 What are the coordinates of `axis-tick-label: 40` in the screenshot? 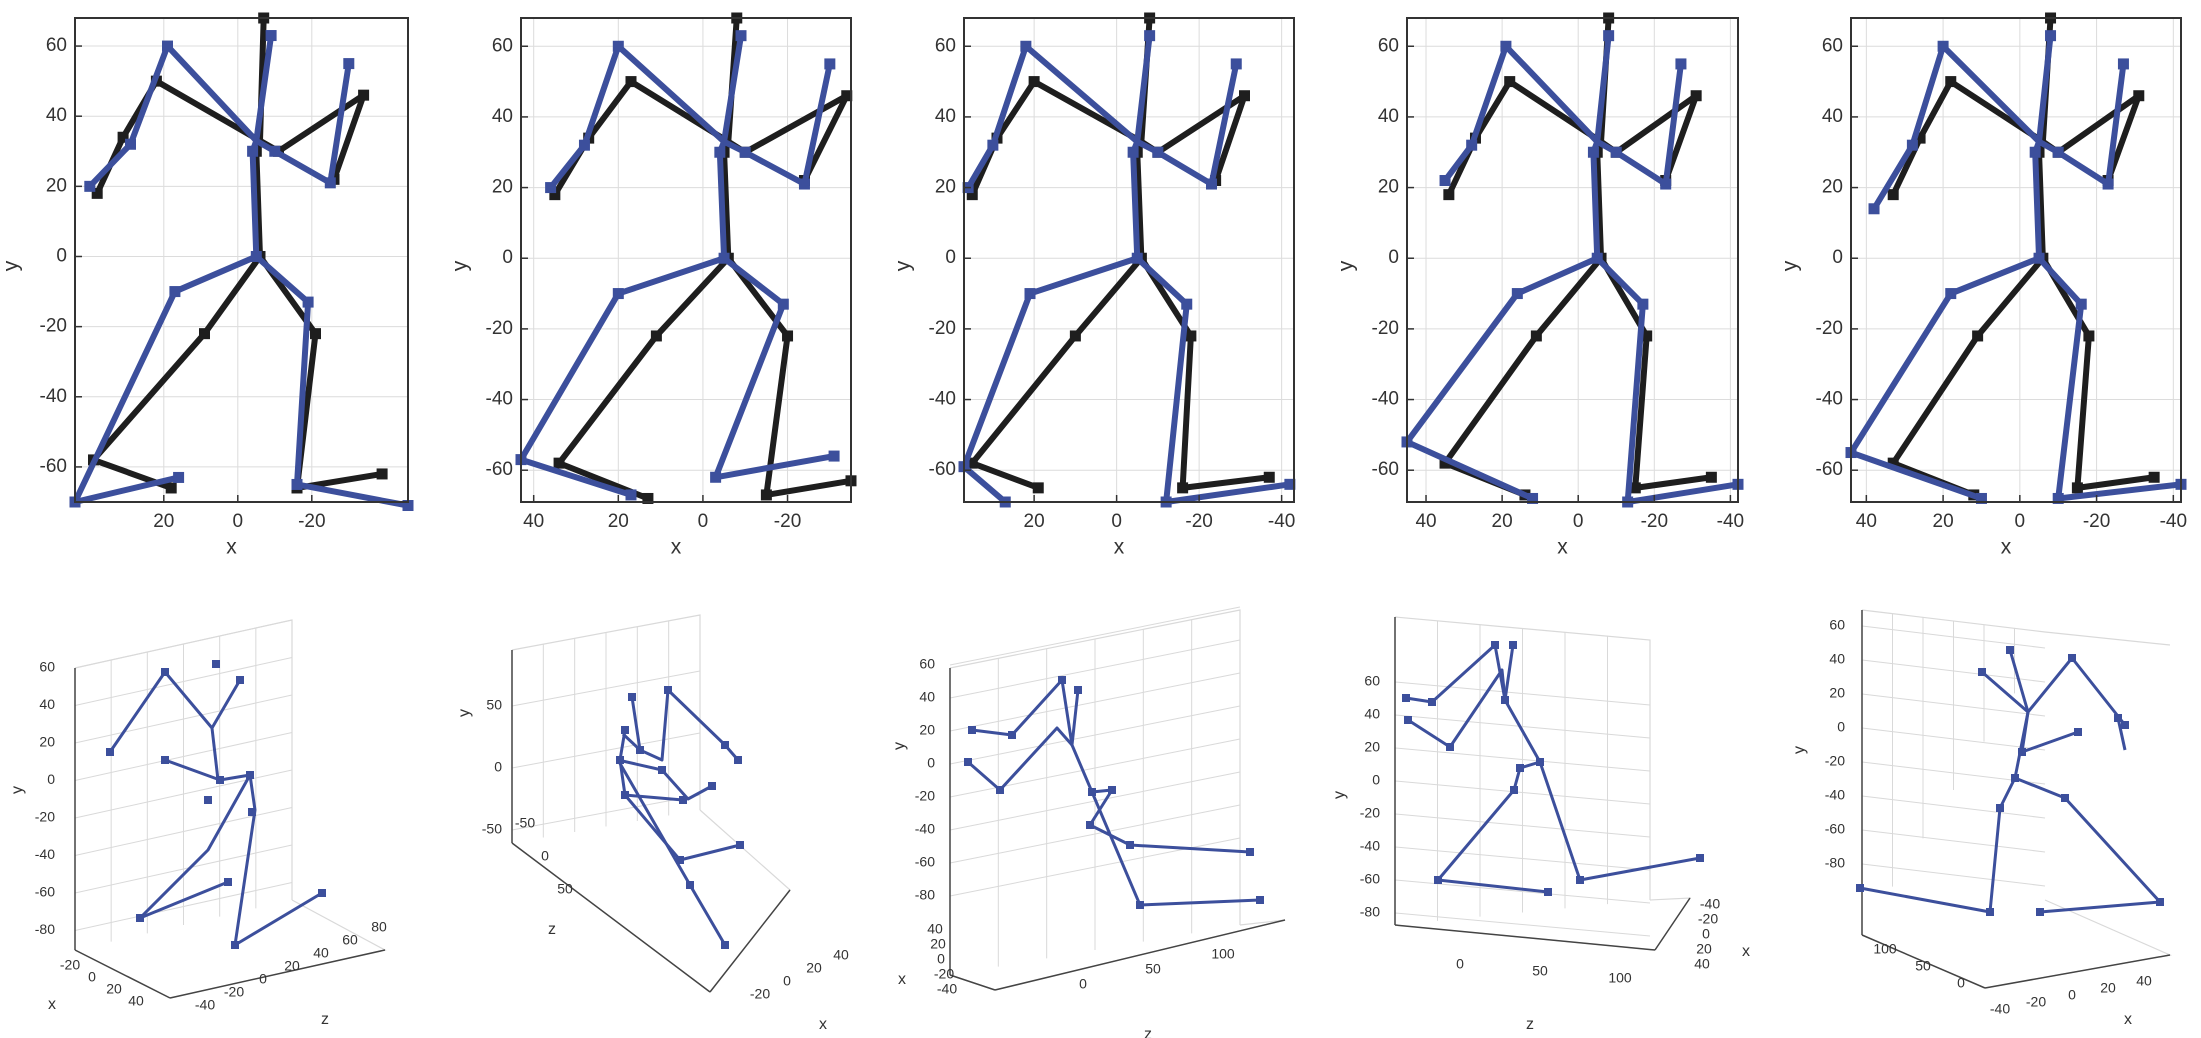 It's located at (841, 955).